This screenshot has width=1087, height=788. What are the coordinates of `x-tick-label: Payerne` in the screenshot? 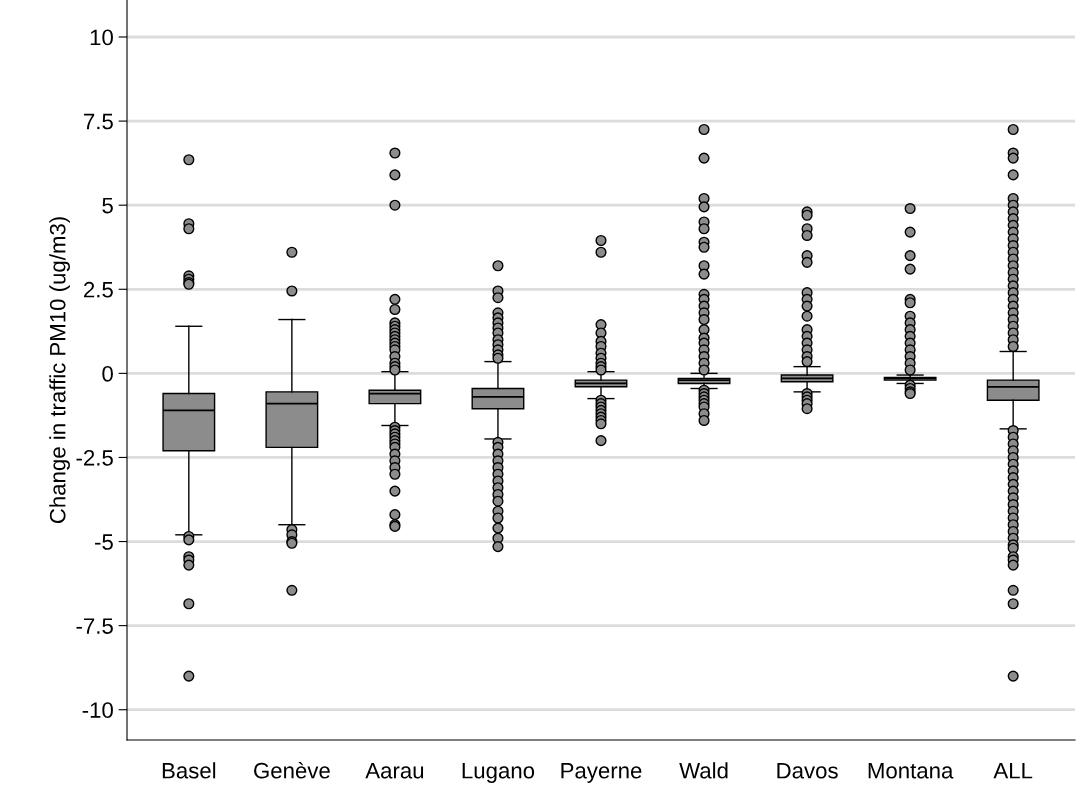 It's located at (601, 773).